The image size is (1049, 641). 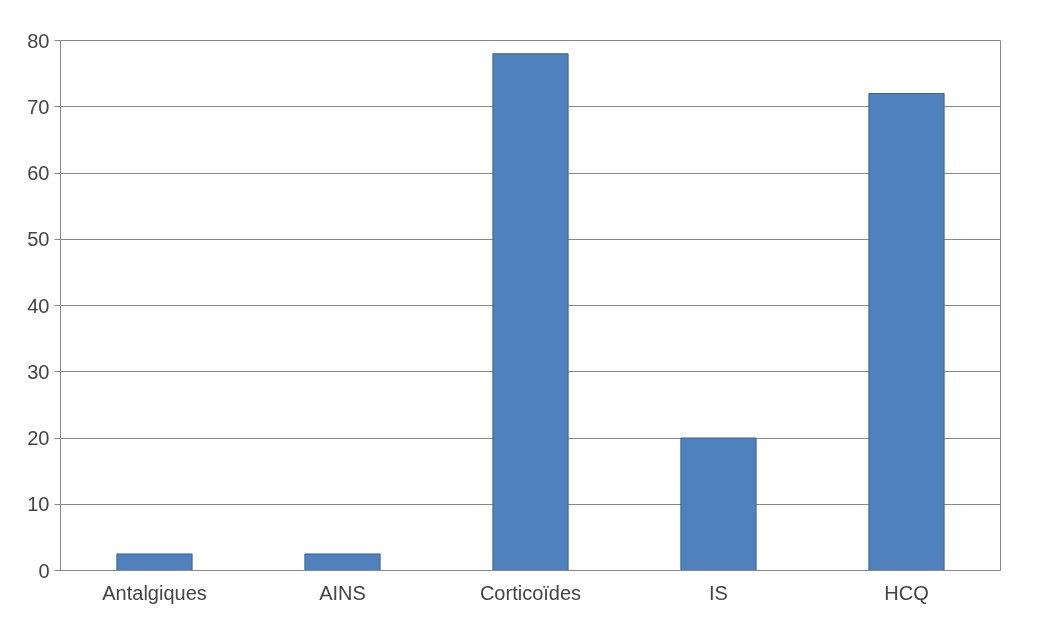 I want to click on y-tick-label: 10, so click(x=38, y=504).